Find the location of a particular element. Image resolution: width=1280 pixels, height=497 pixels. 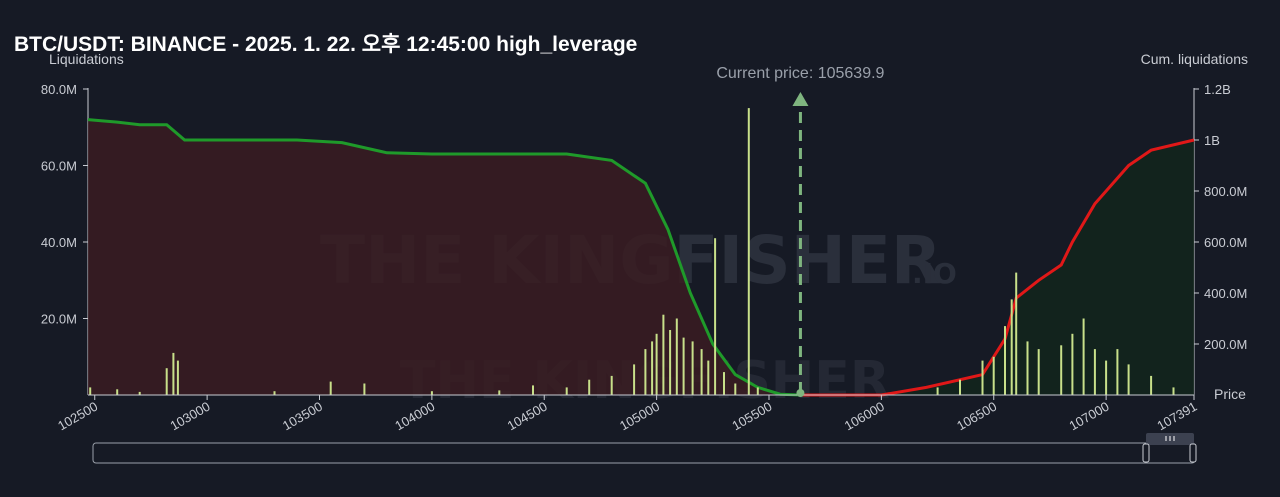

range-slider is located at coordinates (644, 448).